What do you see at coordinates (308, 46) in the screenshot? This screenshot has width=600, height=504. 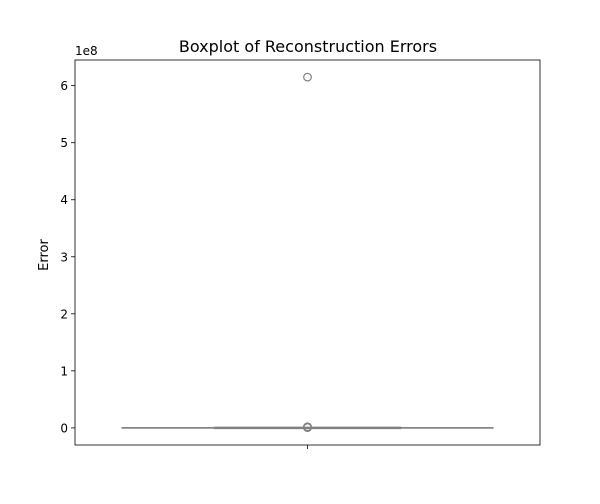 I see `chart-title: Boxplot of Reconstruction Errors` at bounding box center [308, 46].